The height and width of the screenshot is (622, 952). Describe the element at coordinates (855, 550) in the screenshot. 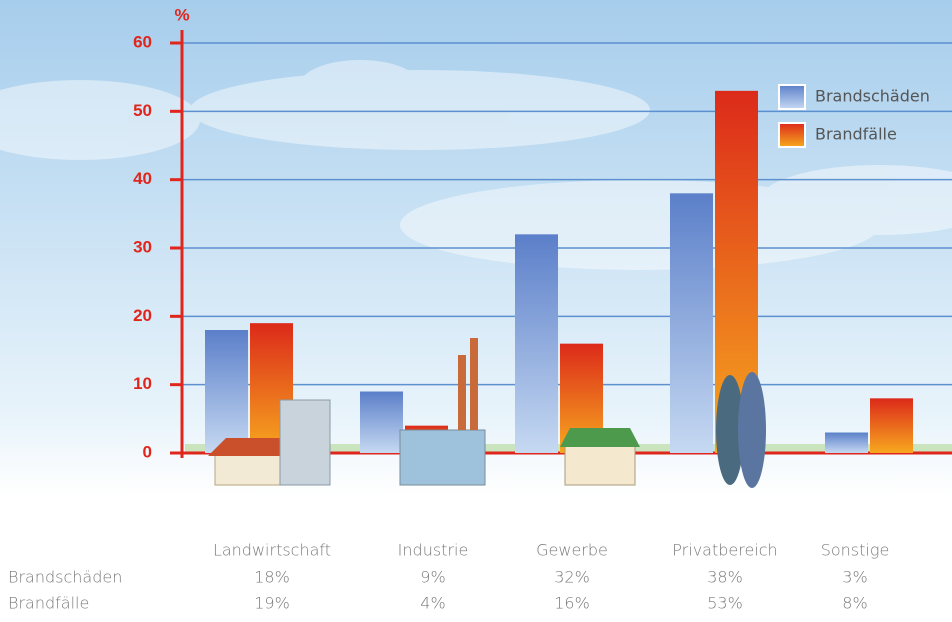

I see `table-header: Sonstige` at that location.